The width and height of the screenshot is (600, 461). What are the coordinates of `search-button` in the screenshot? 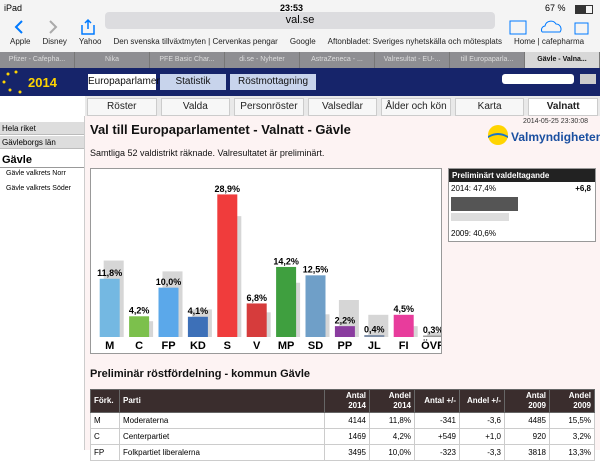 It's located at (588, 79).